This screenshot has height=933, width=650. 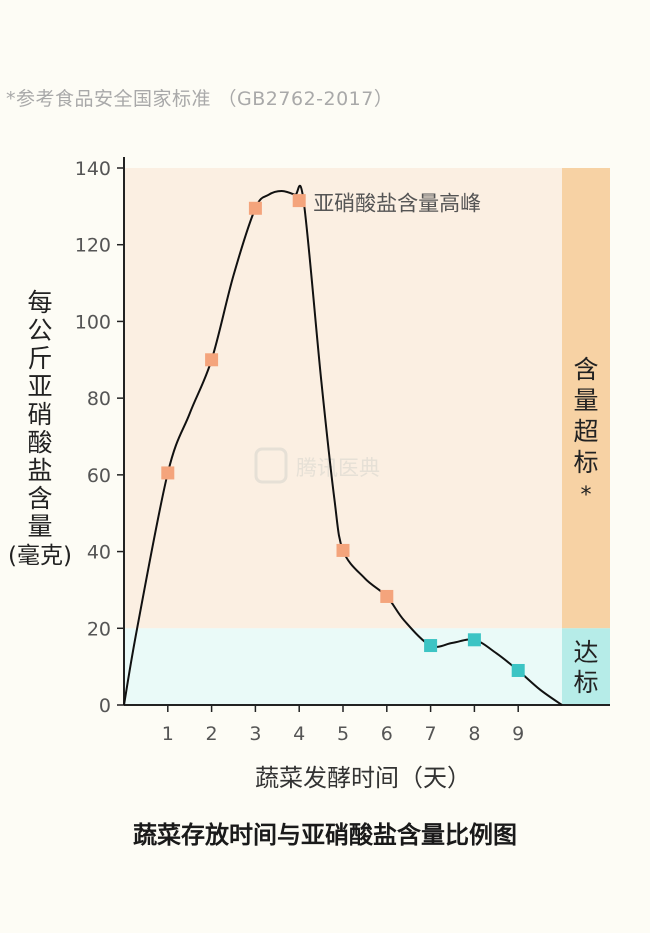 I want to click on y-tick-label: 40, so click(x=99, y=553).